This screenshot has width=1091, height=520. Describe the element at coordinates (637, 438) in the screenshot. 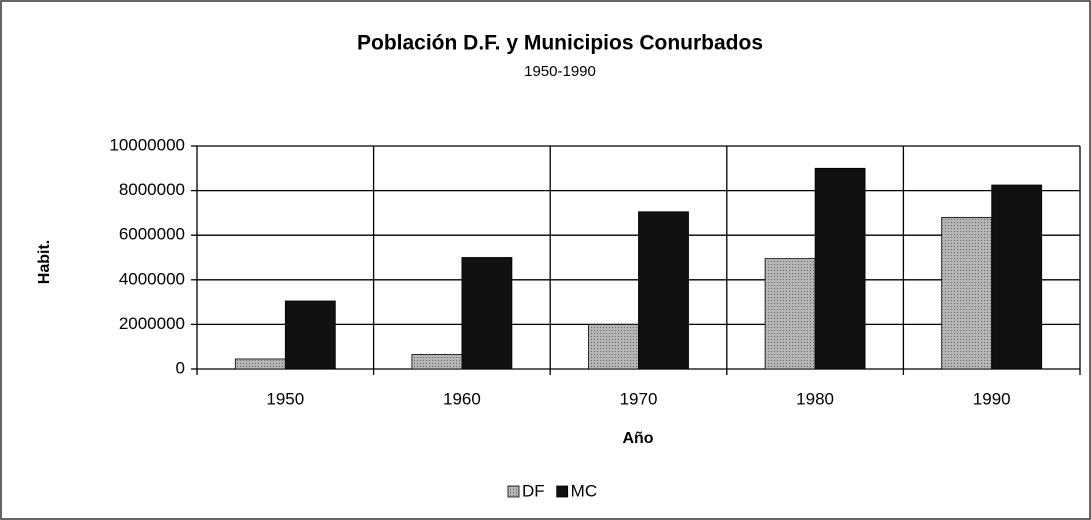

I see `x-axis-title: Año` at that location.